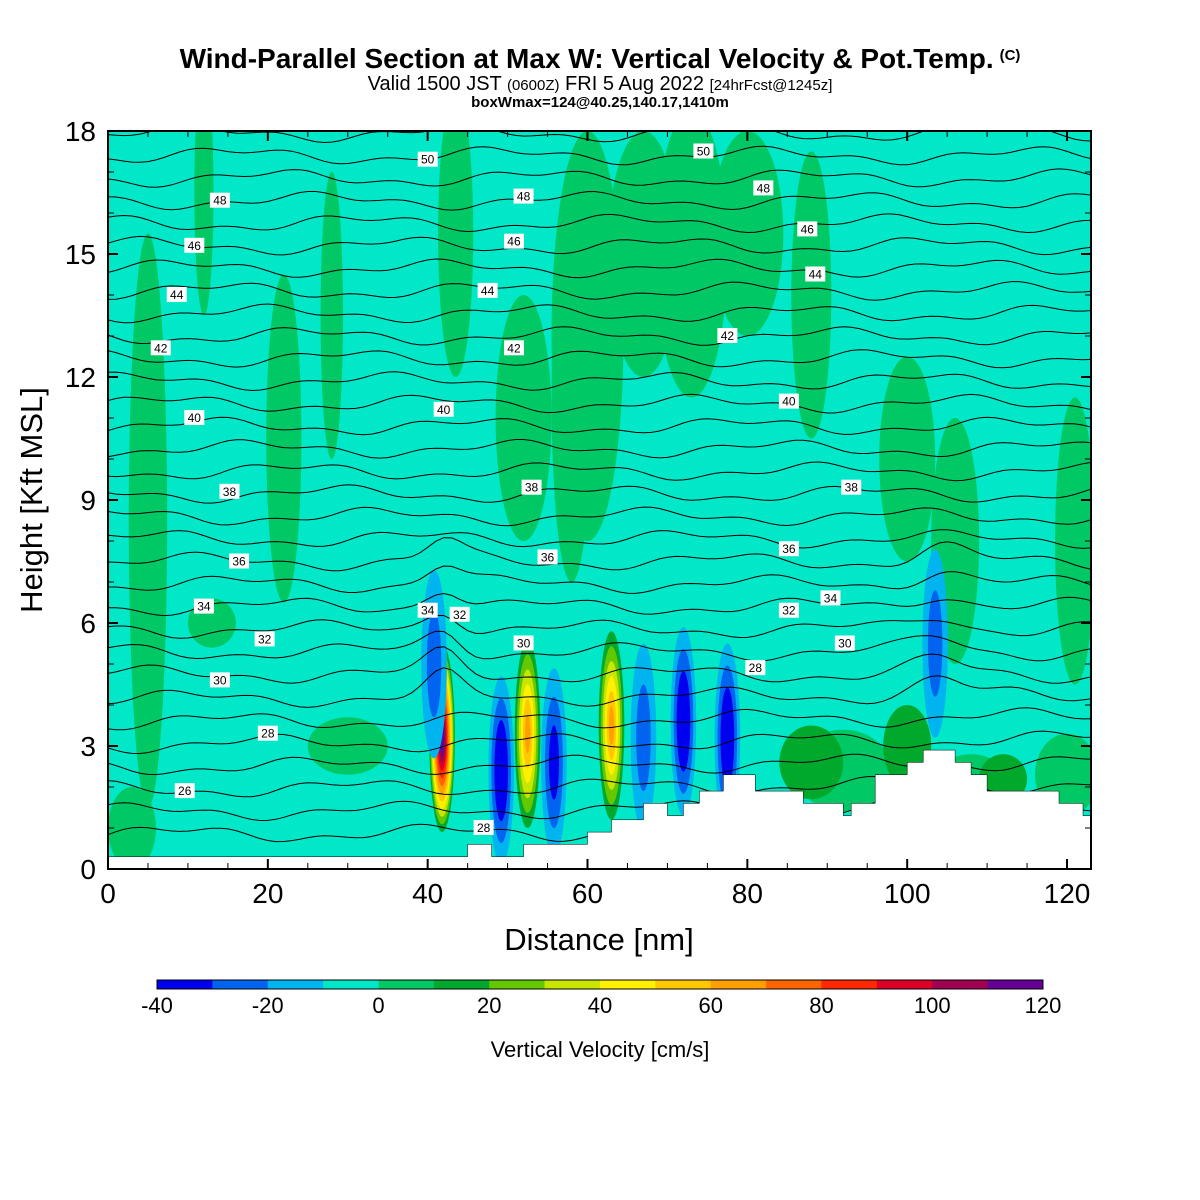 Image resolution: width=1200 pixels, height=1200 pixels. Describe the element at coordinates (932, 1005) in the screenshot. I see `colorbar-label: 100` at that location.